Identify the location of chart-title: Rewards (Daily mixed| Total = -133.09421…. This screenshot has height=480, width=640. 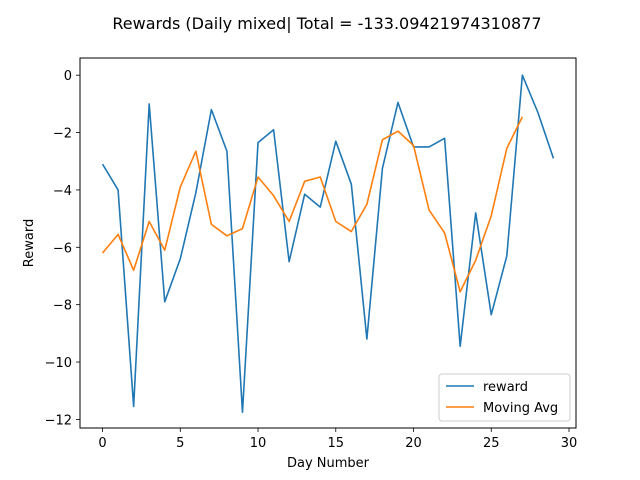
(326, 23).